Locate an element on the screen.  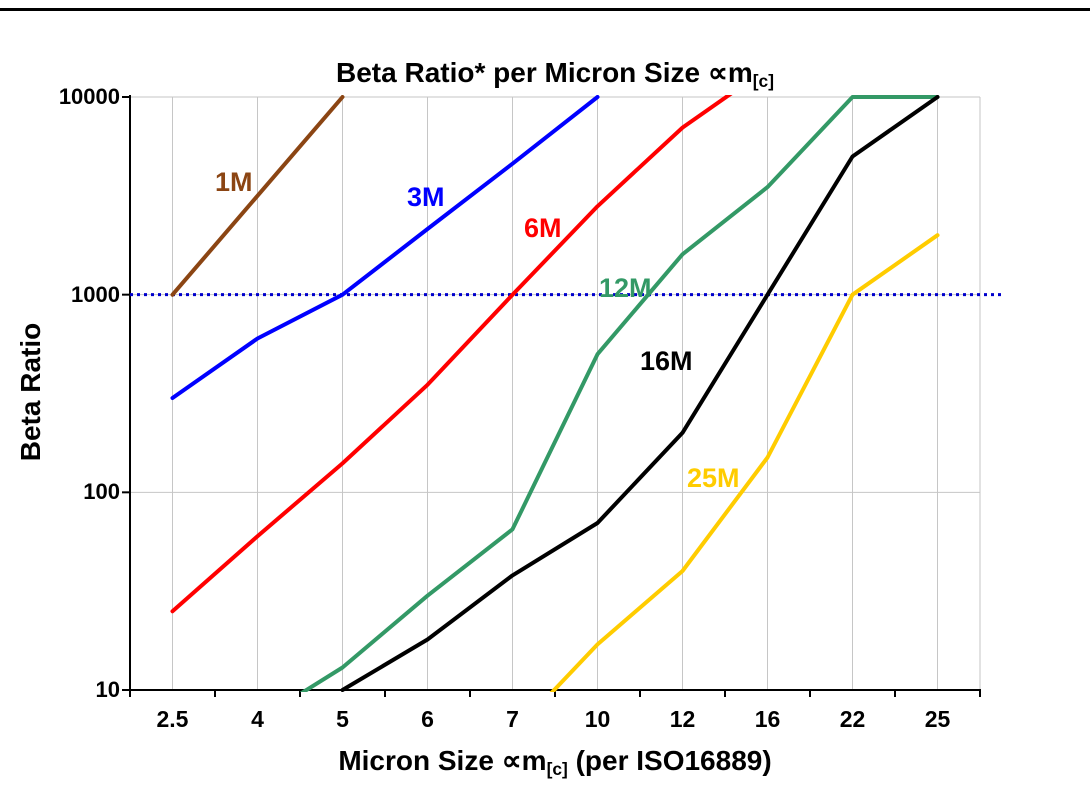
x-tick-label-2.5: 2.5 is located at coordinates (172, 719).